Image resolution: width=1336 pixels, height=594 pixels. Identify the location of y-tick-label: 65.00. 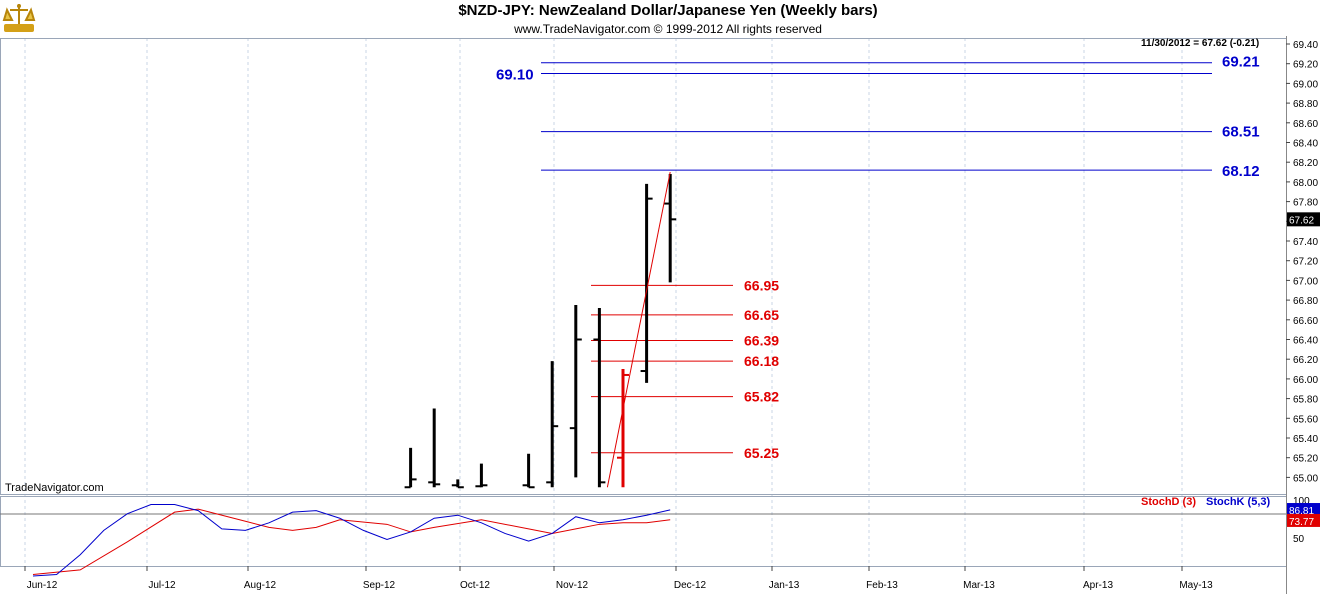
(1305, 478).